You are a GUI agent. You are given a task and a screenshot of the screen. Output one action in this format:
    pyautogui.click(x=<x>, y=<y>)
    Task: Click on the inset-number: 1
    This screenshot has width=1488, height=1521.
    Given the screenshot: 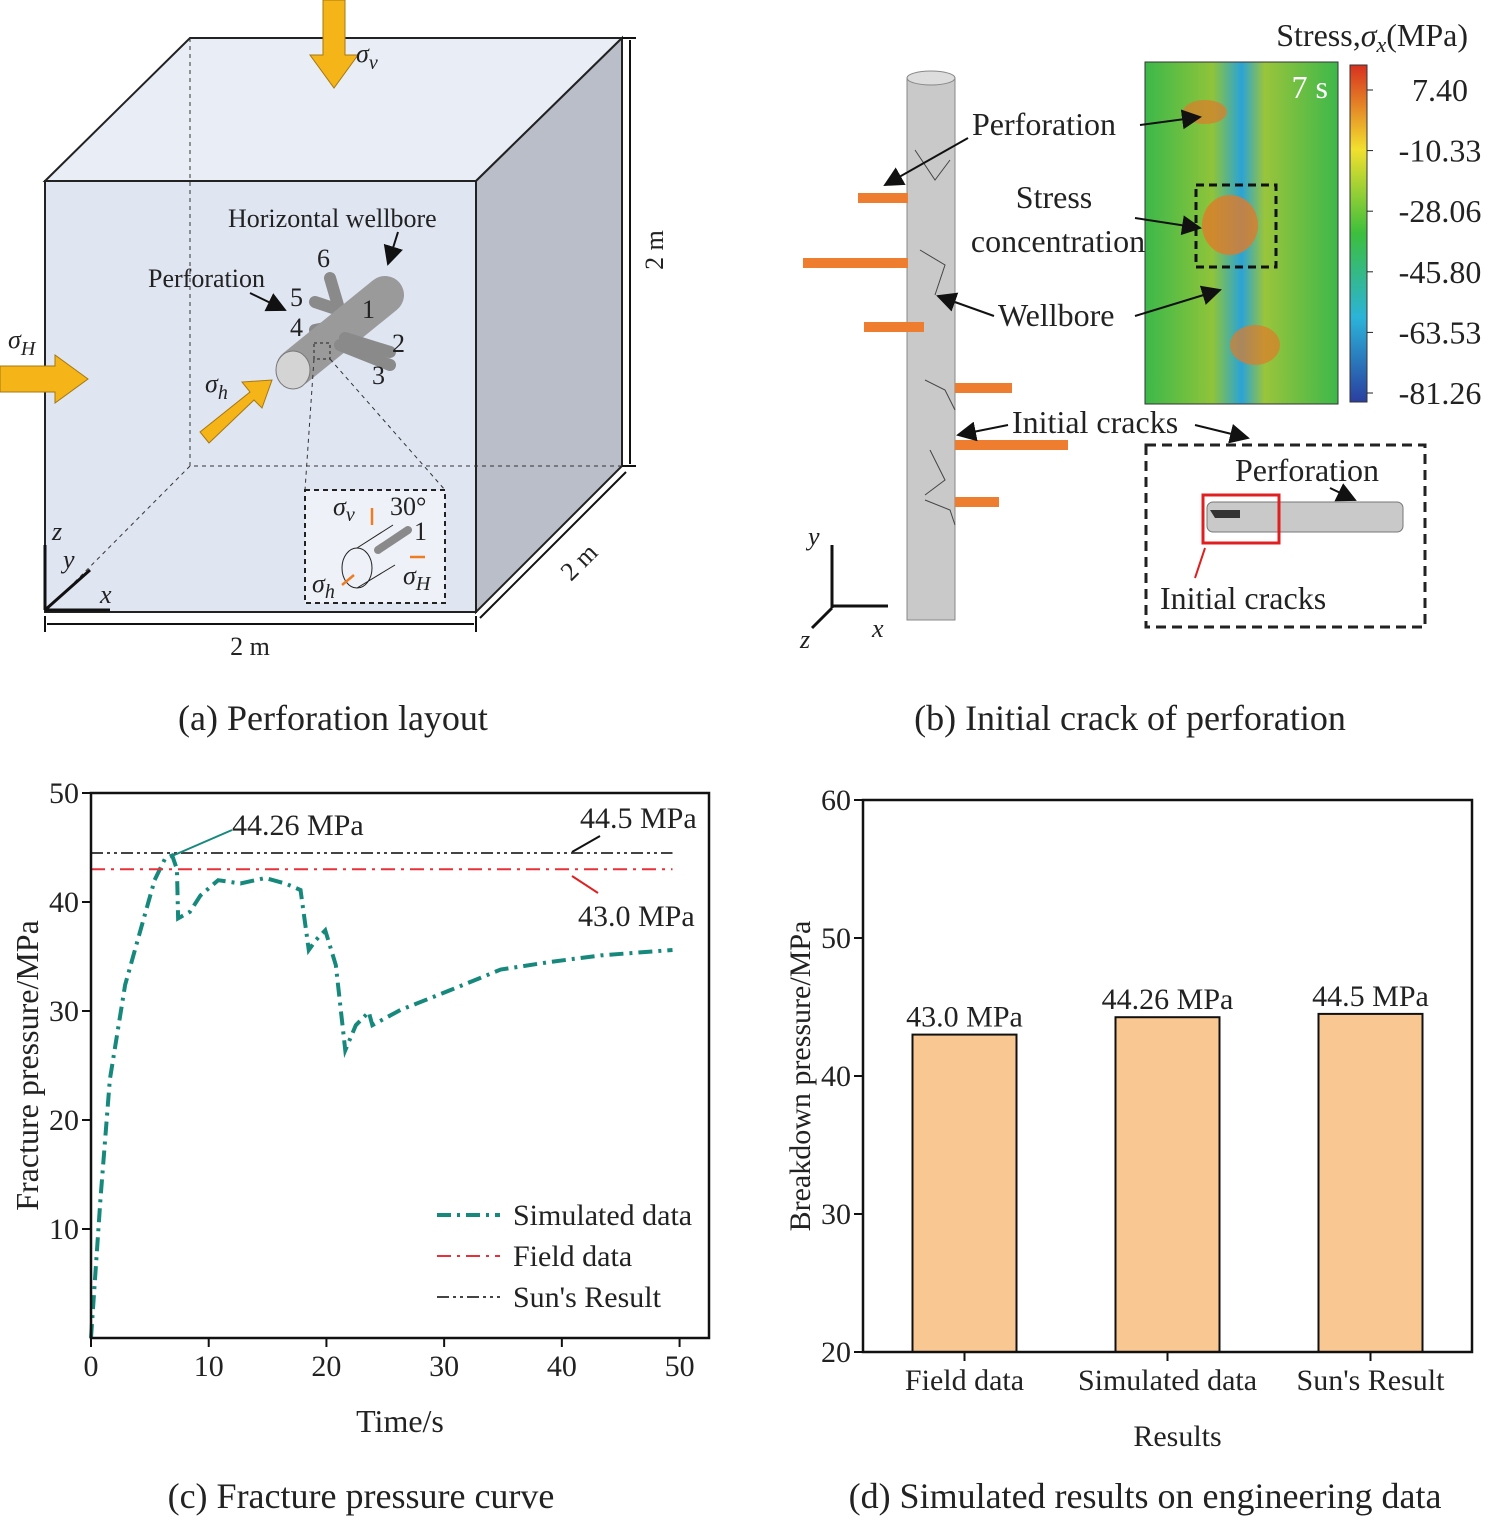 What is the action you would take?
    pyautogui.click(x=420, y=531)
    